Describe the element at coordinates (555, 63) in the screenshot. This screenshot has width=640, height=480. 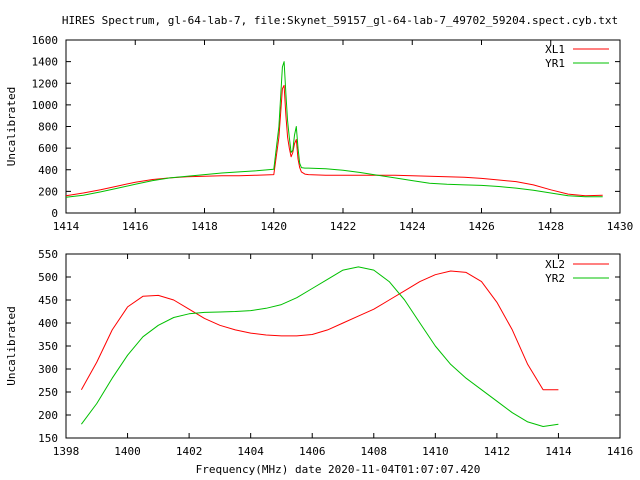
I see `legend-label-yr1: YR1` at that location.